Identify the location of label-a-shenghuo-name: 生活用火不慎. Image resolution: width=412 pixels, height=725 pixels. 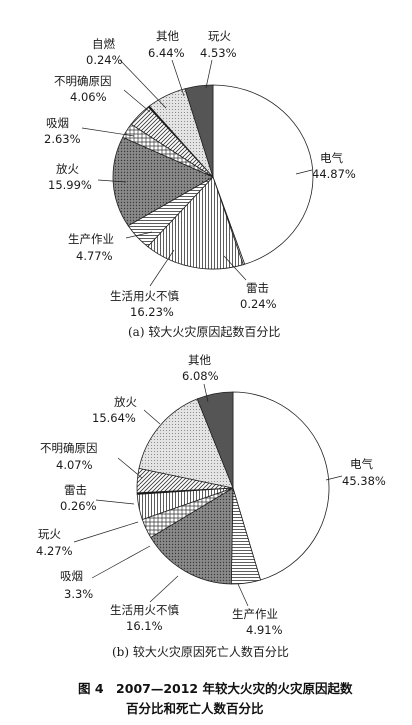
(144, 296).